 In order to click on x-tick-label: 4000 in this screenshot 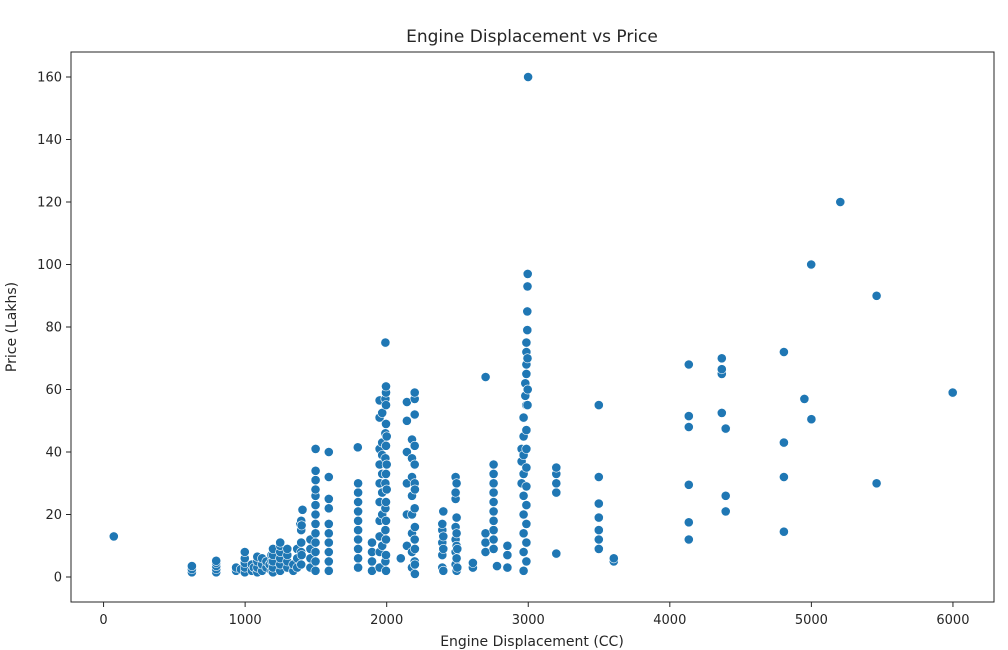, I will do `click(669, 620)`.